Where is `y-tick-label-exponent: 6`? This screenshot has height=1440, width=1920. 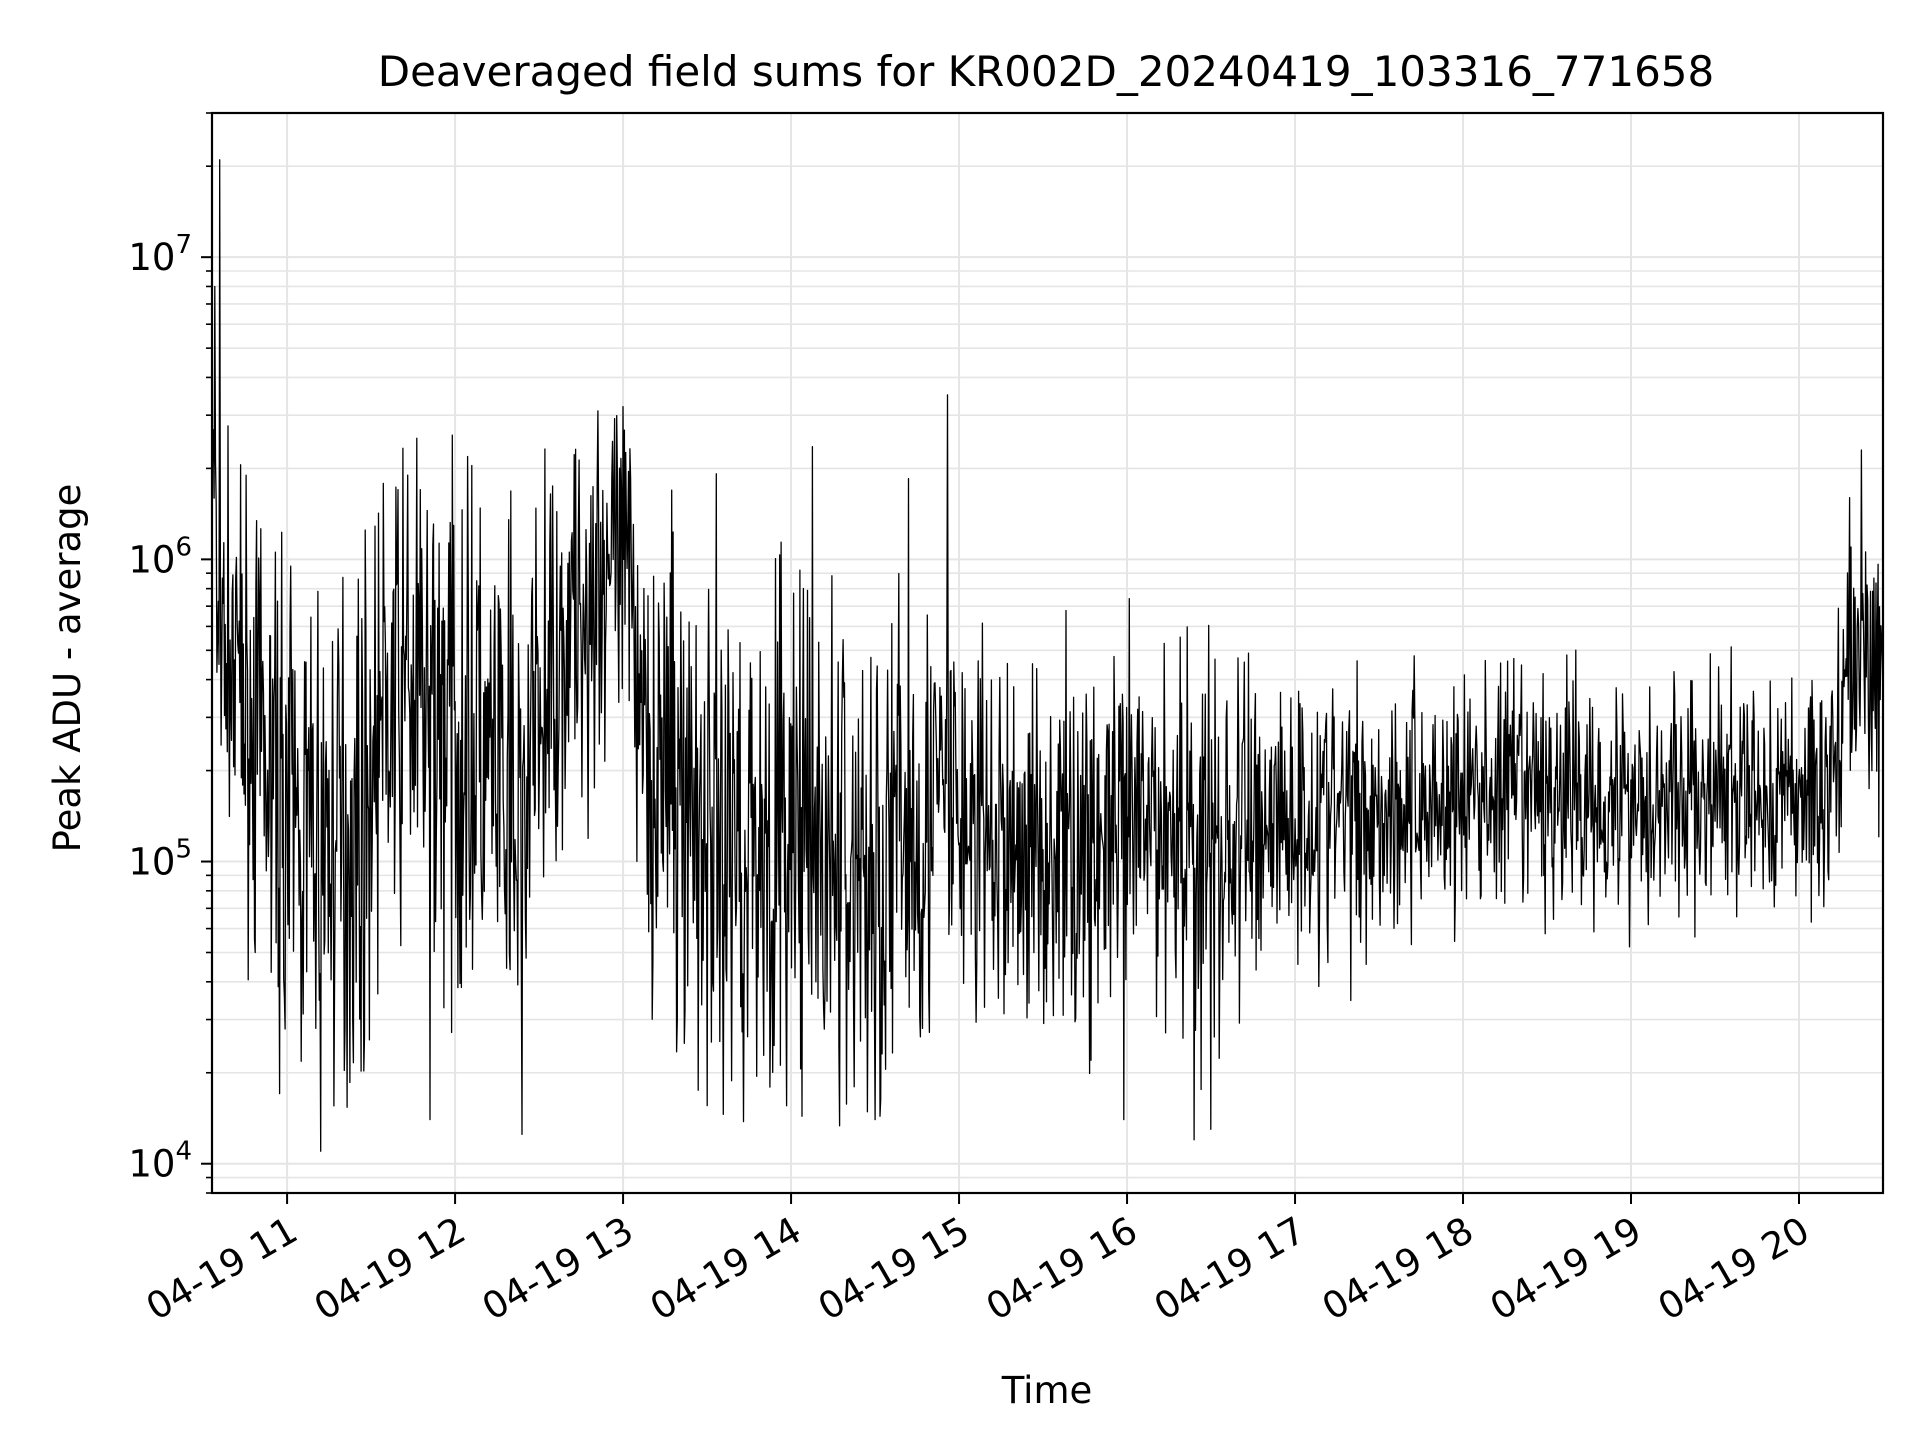 y-tick-label-exponent: 6 is located at coordinates (183, 547).